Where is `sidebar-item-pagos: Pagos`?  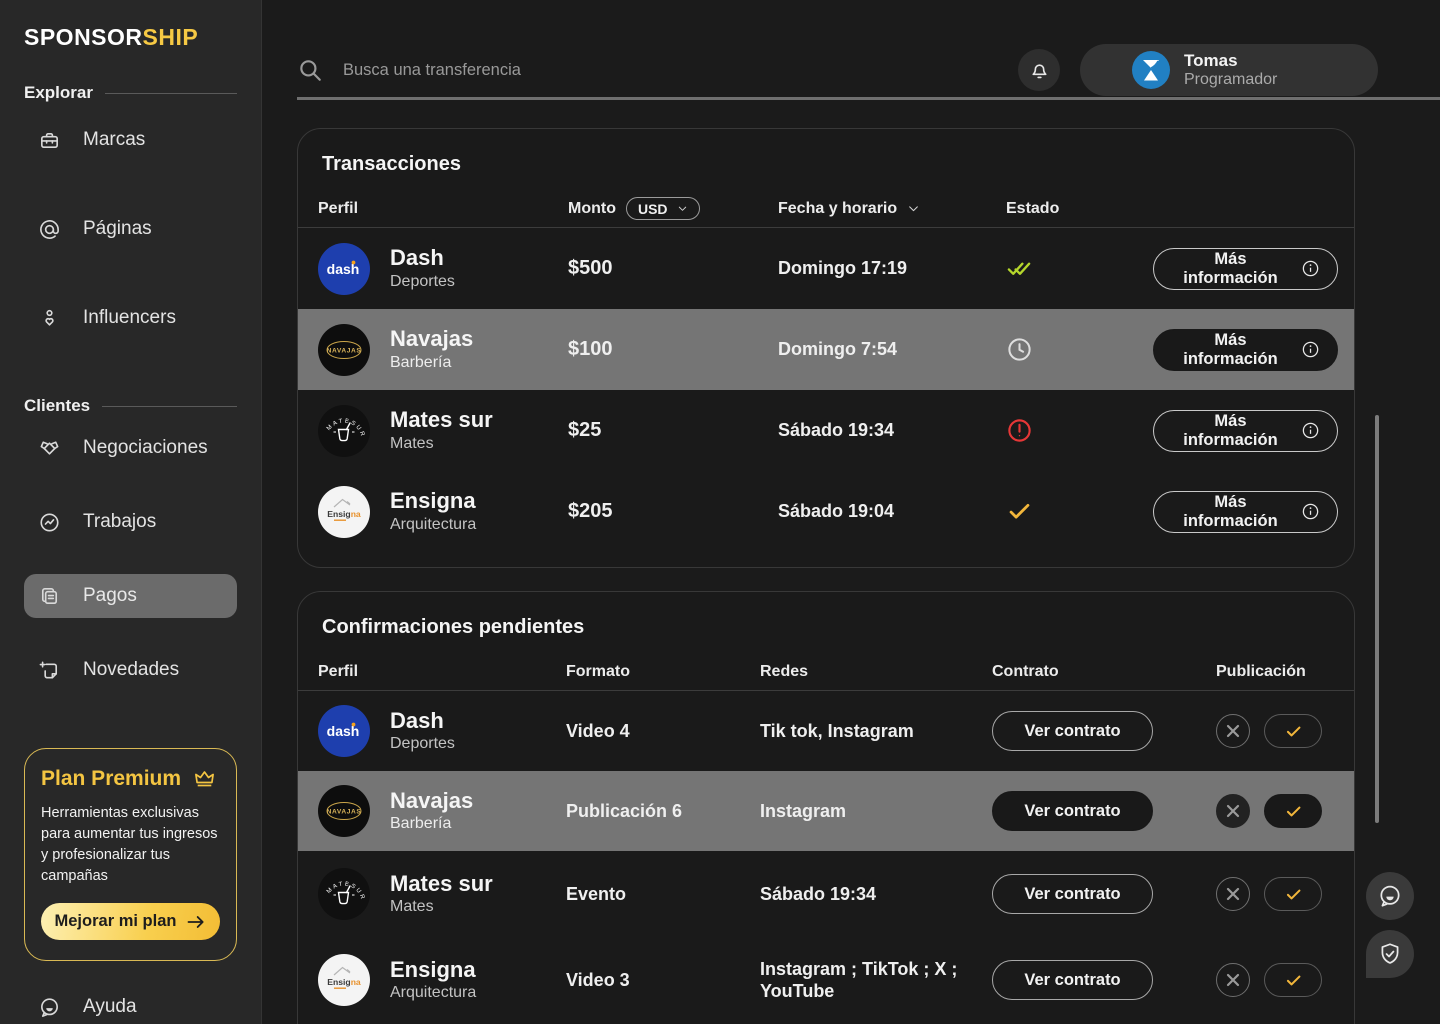 sidebar-item-pagos: Pagos is located at coordinates (130, 596).